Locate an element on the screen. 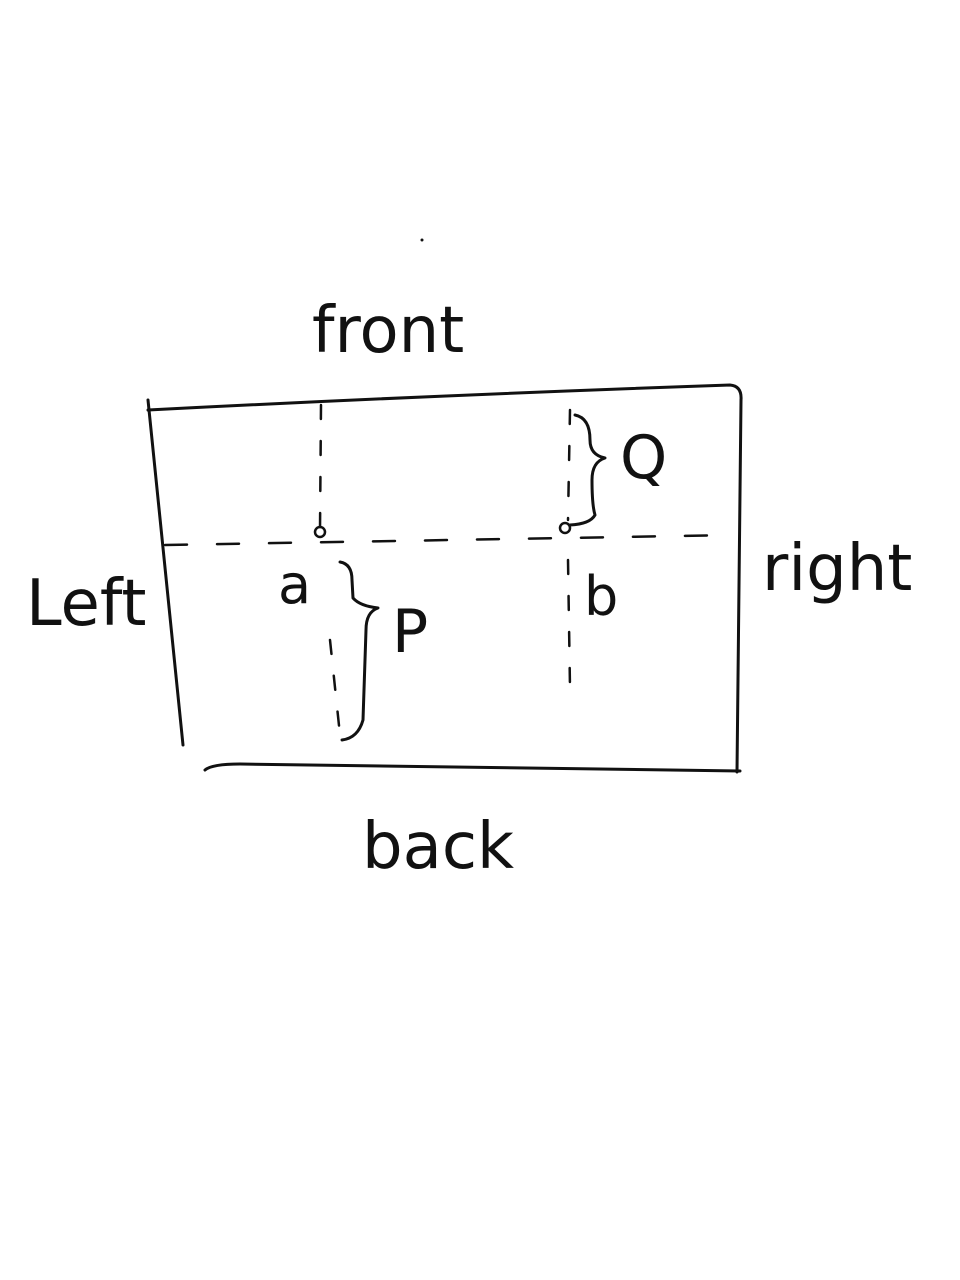 The width and height of the screenshot is (960, 1280). point-b-label: b is located at coordinates (601, 596).